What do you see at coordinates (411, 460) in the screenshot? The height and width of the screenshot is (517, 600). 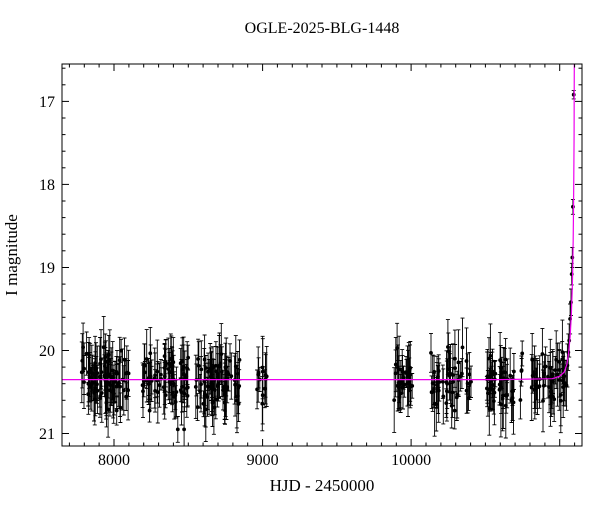 I see `x-tick-label: 10000` at bounding box center [411, 460].